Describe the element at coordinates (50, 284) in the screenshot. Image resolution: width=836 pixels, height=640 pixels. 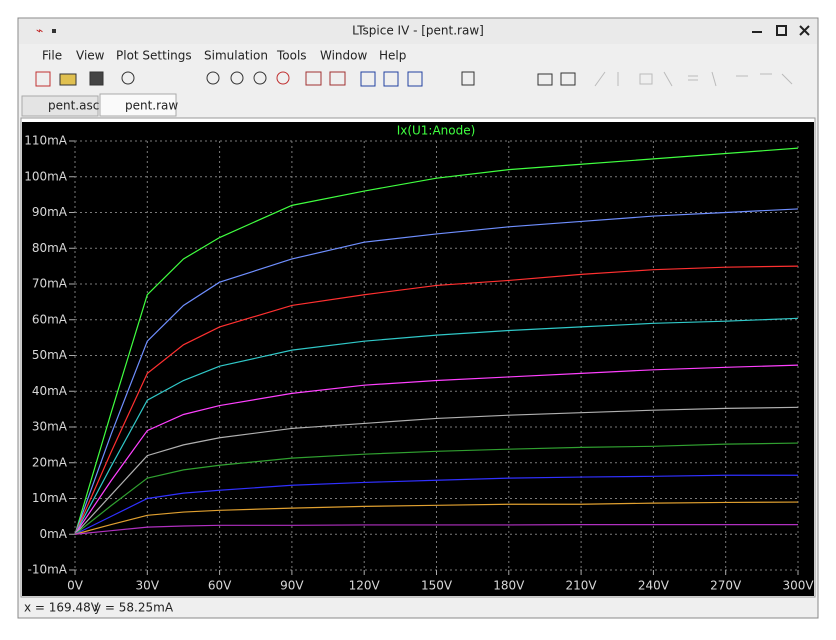
I see `y-tick-label: 70mA` at that location.